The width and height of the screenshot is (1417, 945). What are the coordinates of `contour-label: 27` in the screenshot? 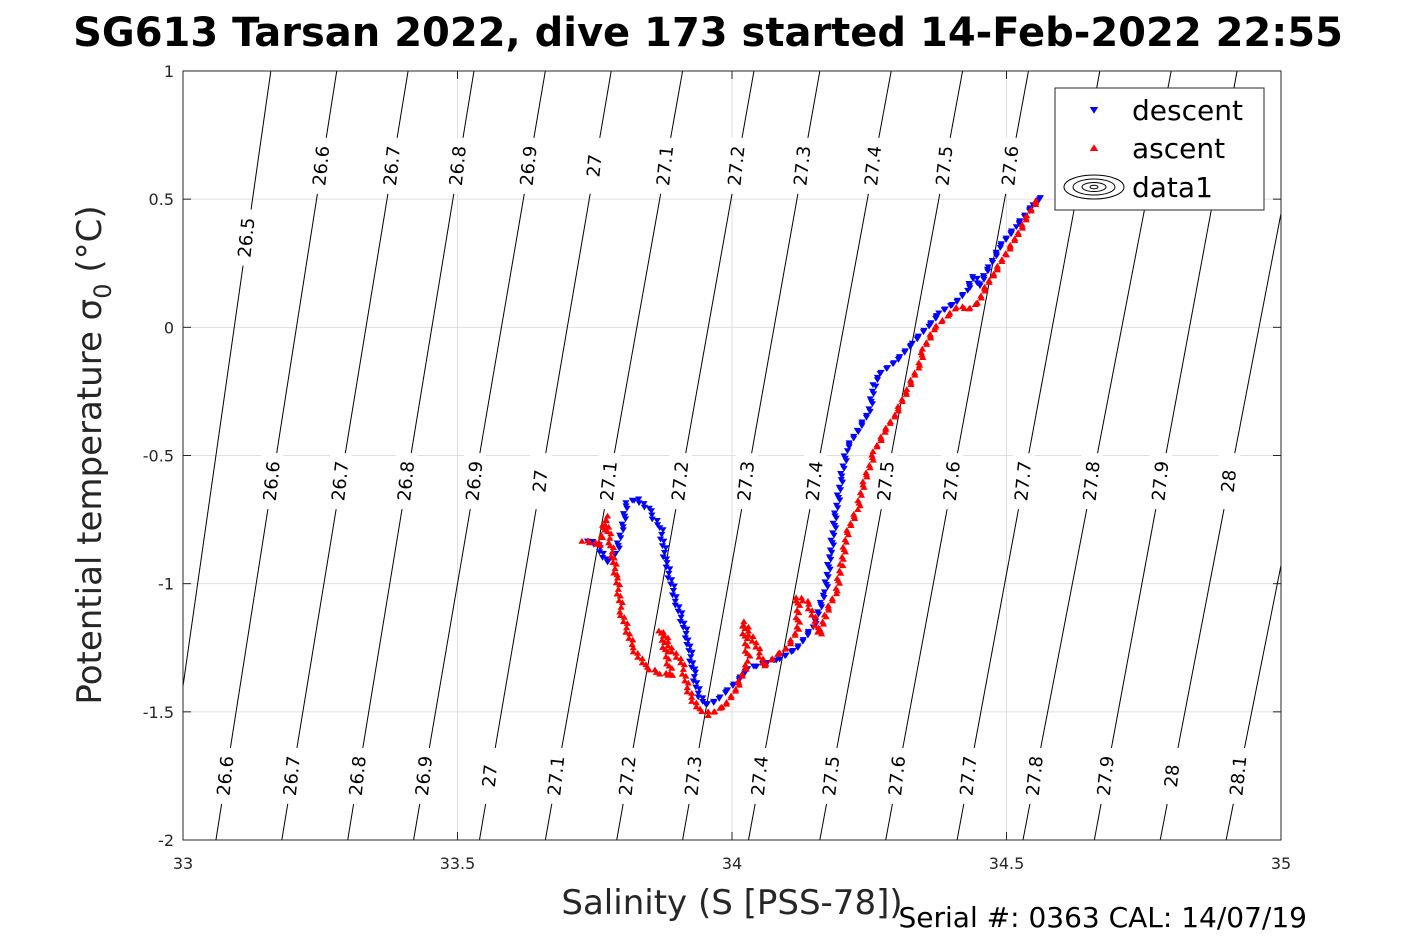 It's located at (594, 165).